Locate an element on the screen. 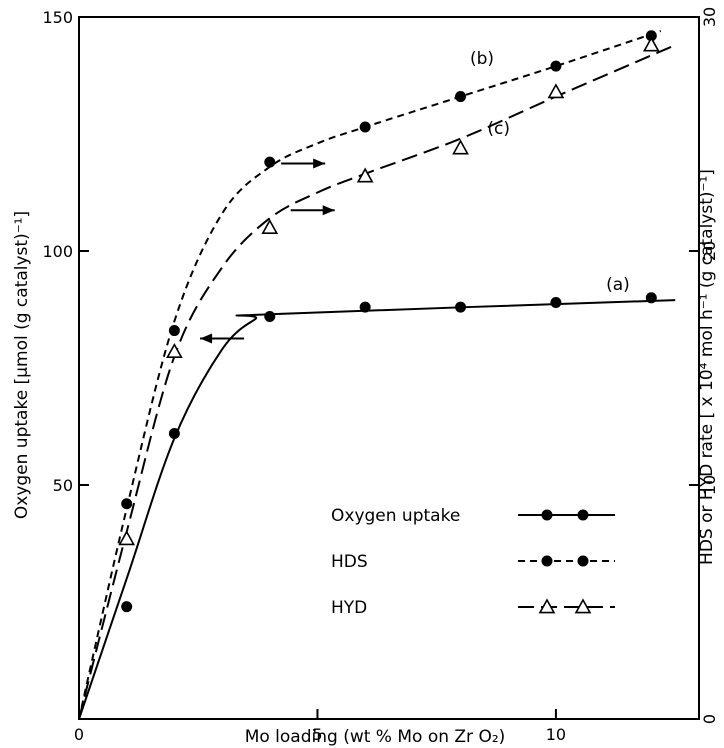 This screenshot has width=724, height=748. legend-label: HYD is located at coordinates (349, 608).